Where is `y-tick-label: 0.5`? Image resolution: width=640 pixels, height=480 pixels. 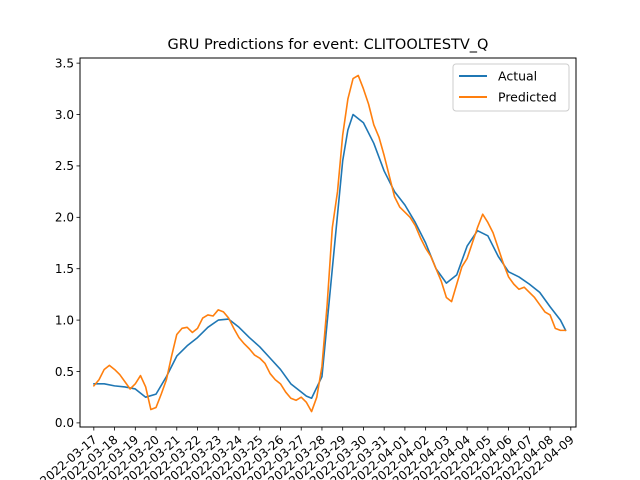 y-tick-label: 0.5 is located at coordinates (64, 372).